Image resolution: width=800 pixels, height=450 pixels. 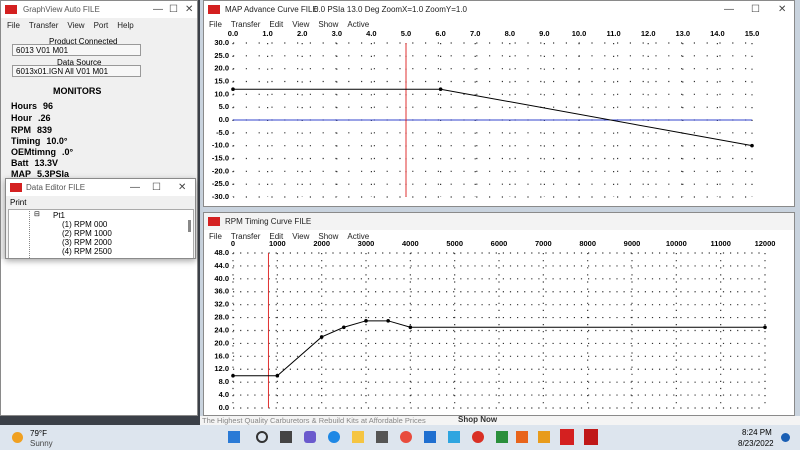 I want to click on start-button, so click(x=234, y=437).